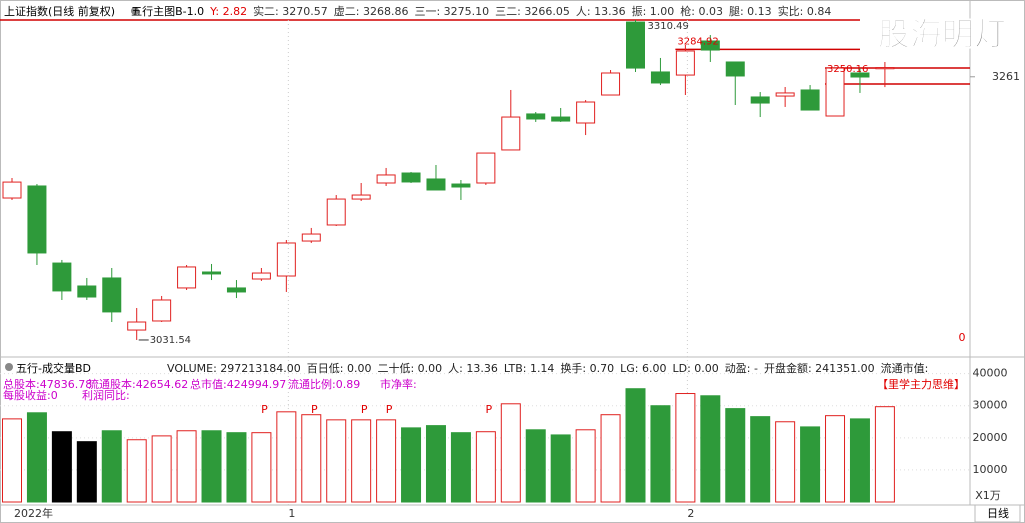  What do you see at coordinates (819, 368) in the screenshot?
I see `info-item: 开盘金额: 241351.00` at bounding box center [819, 368].